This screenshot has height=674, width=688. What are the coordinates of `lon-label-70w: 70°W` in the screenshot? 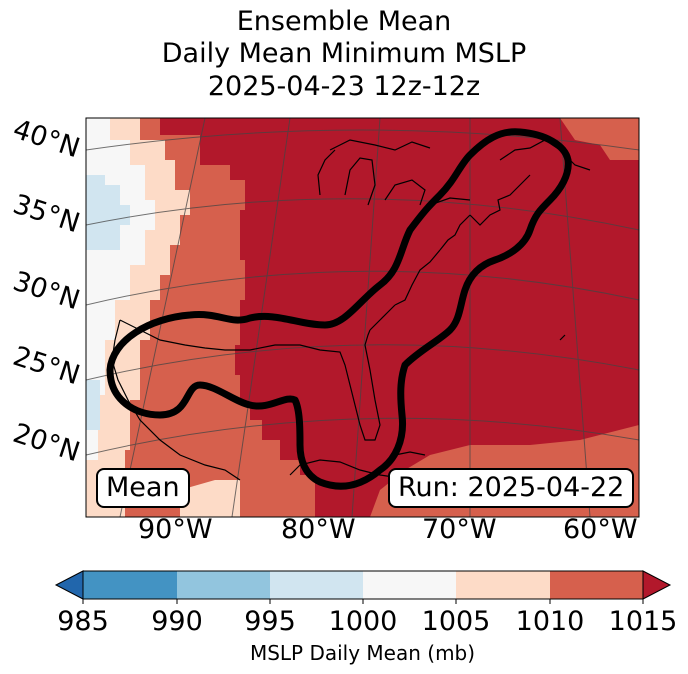 It's located at (459, 529).